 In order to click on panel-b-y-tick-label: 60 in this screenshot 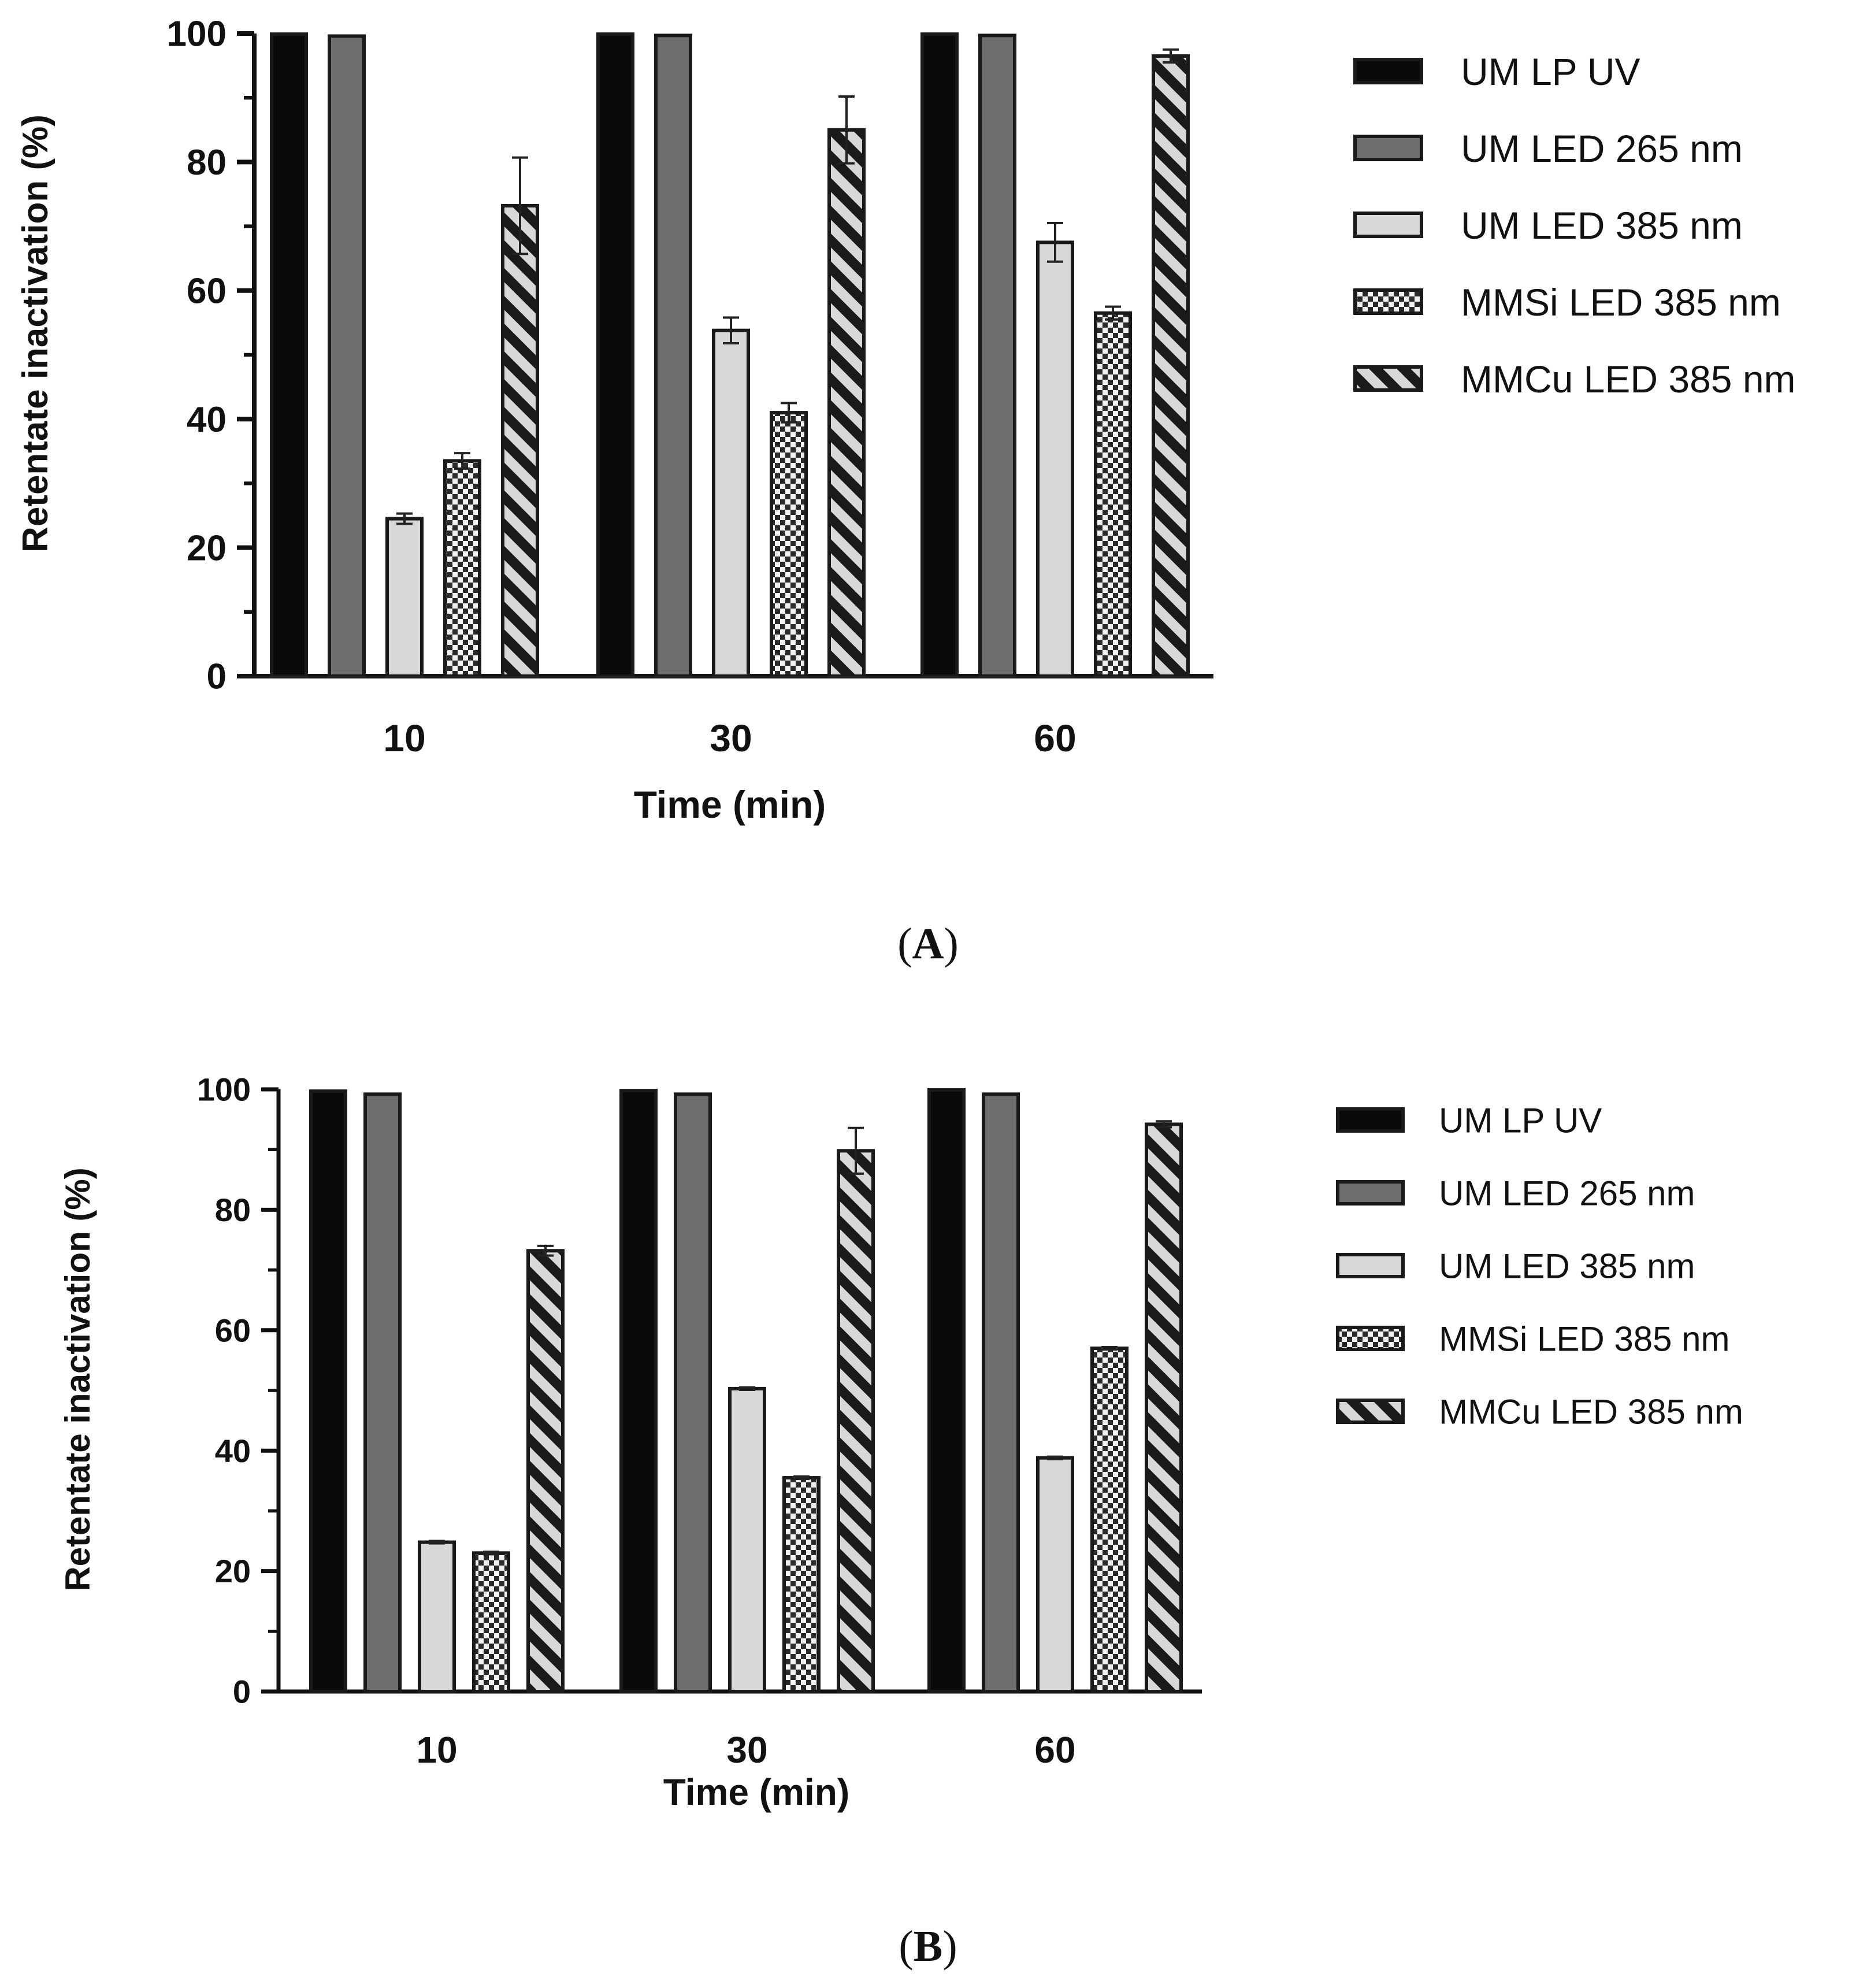, I will do `click(233, 1330)`.